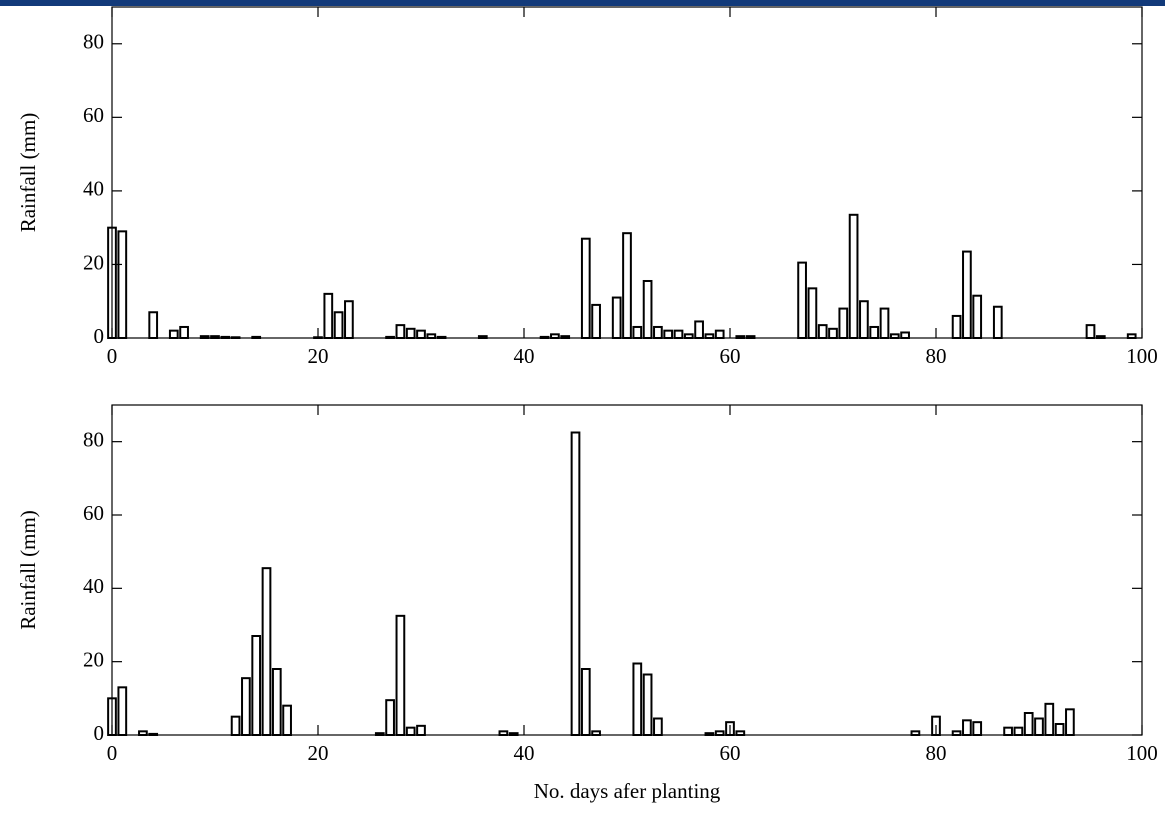 The width and height of the screenshot is (1165, 831). What do you see at coordinates (627, 791) in the screenshot?
I see `x-axis-label: No. days afer planting` at bounding box center [627, 791].